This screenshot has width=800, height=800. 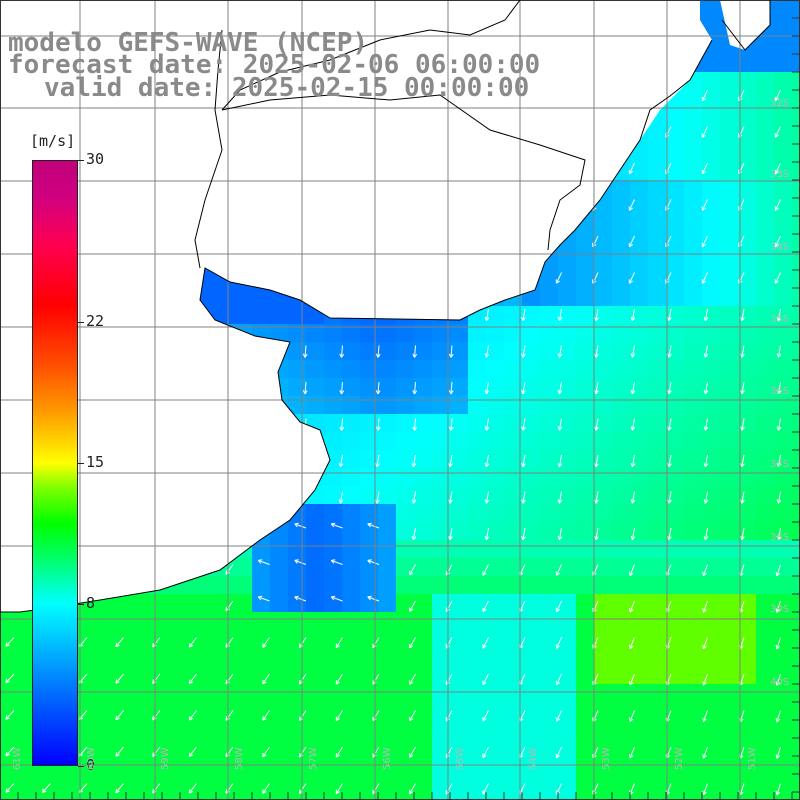 What do you see at coordinates (95, 159) in the screenshot?
I see `colorbar-tick-label: 30` at bounding box center [95, 159].